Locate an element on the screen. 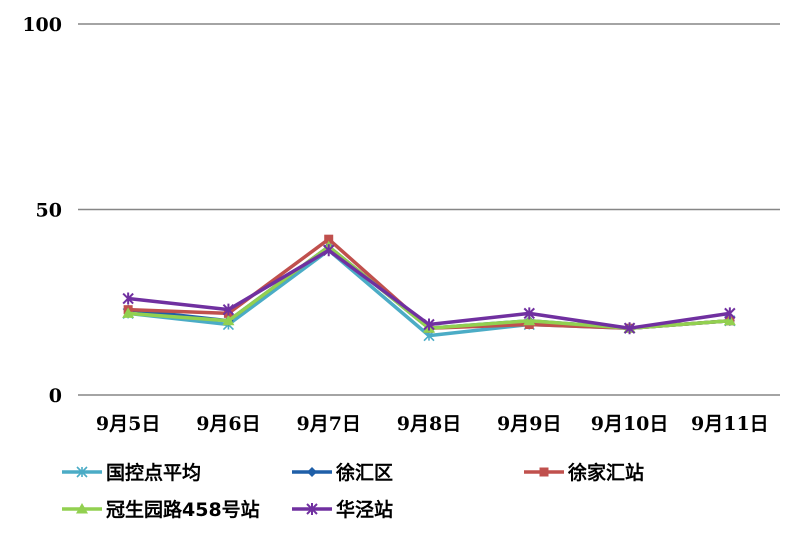 Image resolution: width=798 pixels, height=543 pixels. legend-item: 华泾站 is located at coordinates (342, 509).